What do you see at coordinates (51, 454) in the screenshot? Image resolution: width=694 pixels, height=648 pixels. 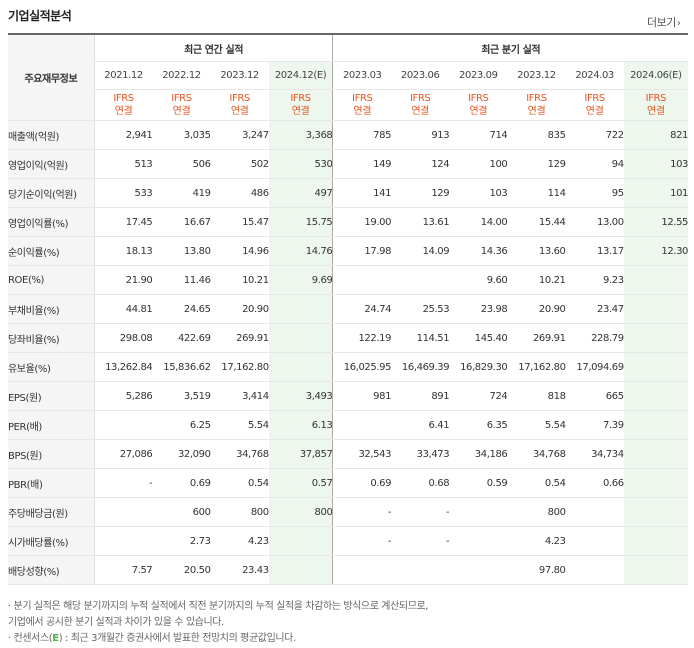 I see `row-label: BPS(원)` at bounding box center [51, 454].